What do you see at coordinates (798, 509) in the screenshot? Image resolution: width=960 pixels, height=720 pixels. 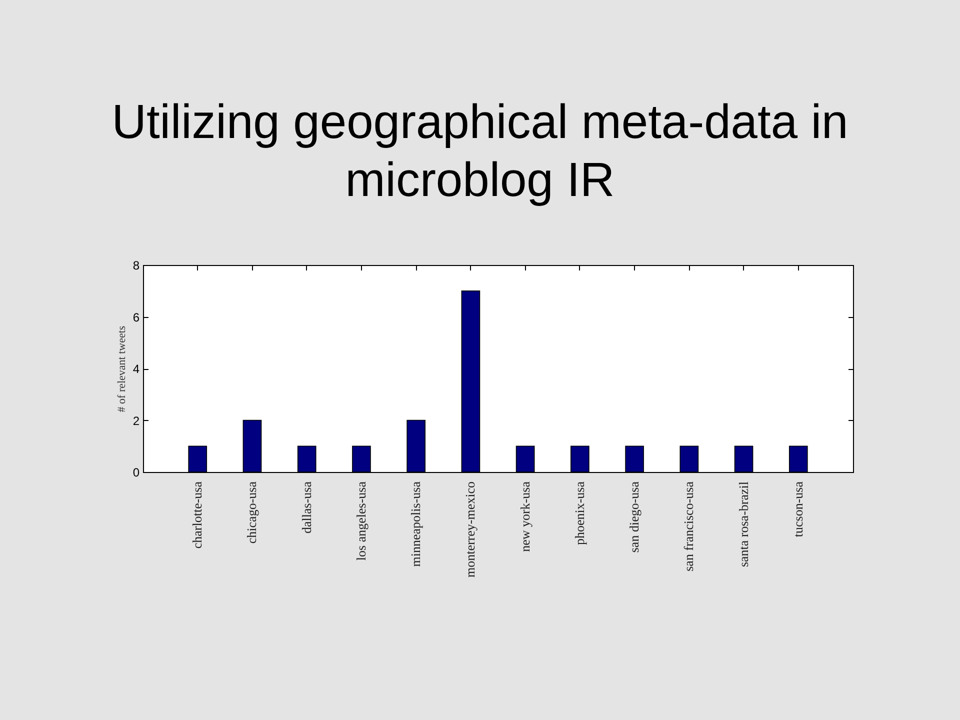 I see `x-tick-label: tucson-usa` at bounding box center [798, 509].